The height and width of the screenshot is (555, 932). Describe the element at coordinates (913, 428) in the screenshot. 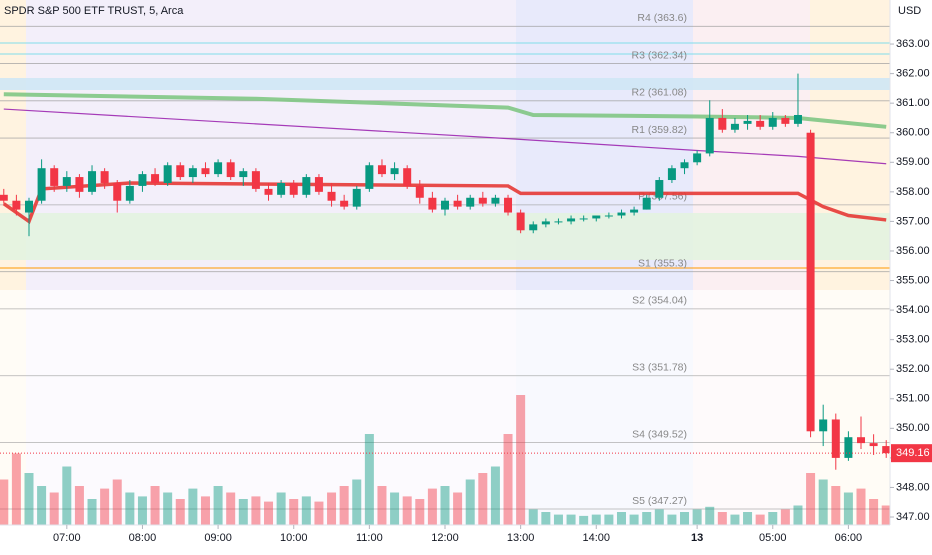

I see `y-tick-label: 350.00` at that location.